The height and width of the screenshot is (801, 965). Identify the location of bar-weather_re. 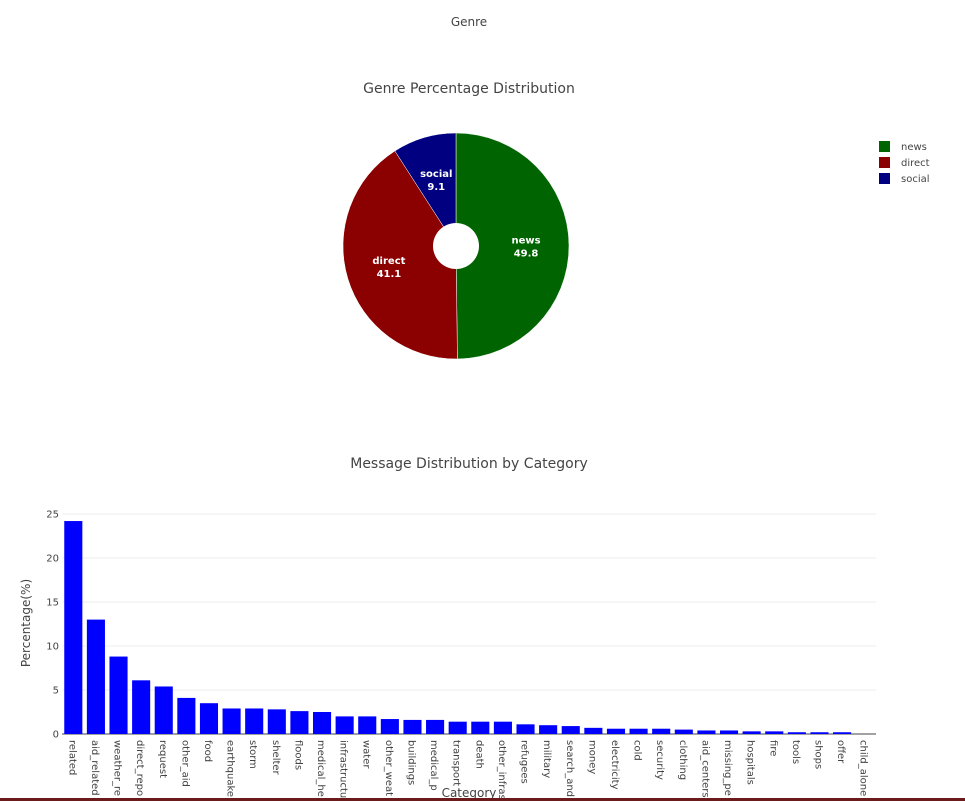
(118, 695).